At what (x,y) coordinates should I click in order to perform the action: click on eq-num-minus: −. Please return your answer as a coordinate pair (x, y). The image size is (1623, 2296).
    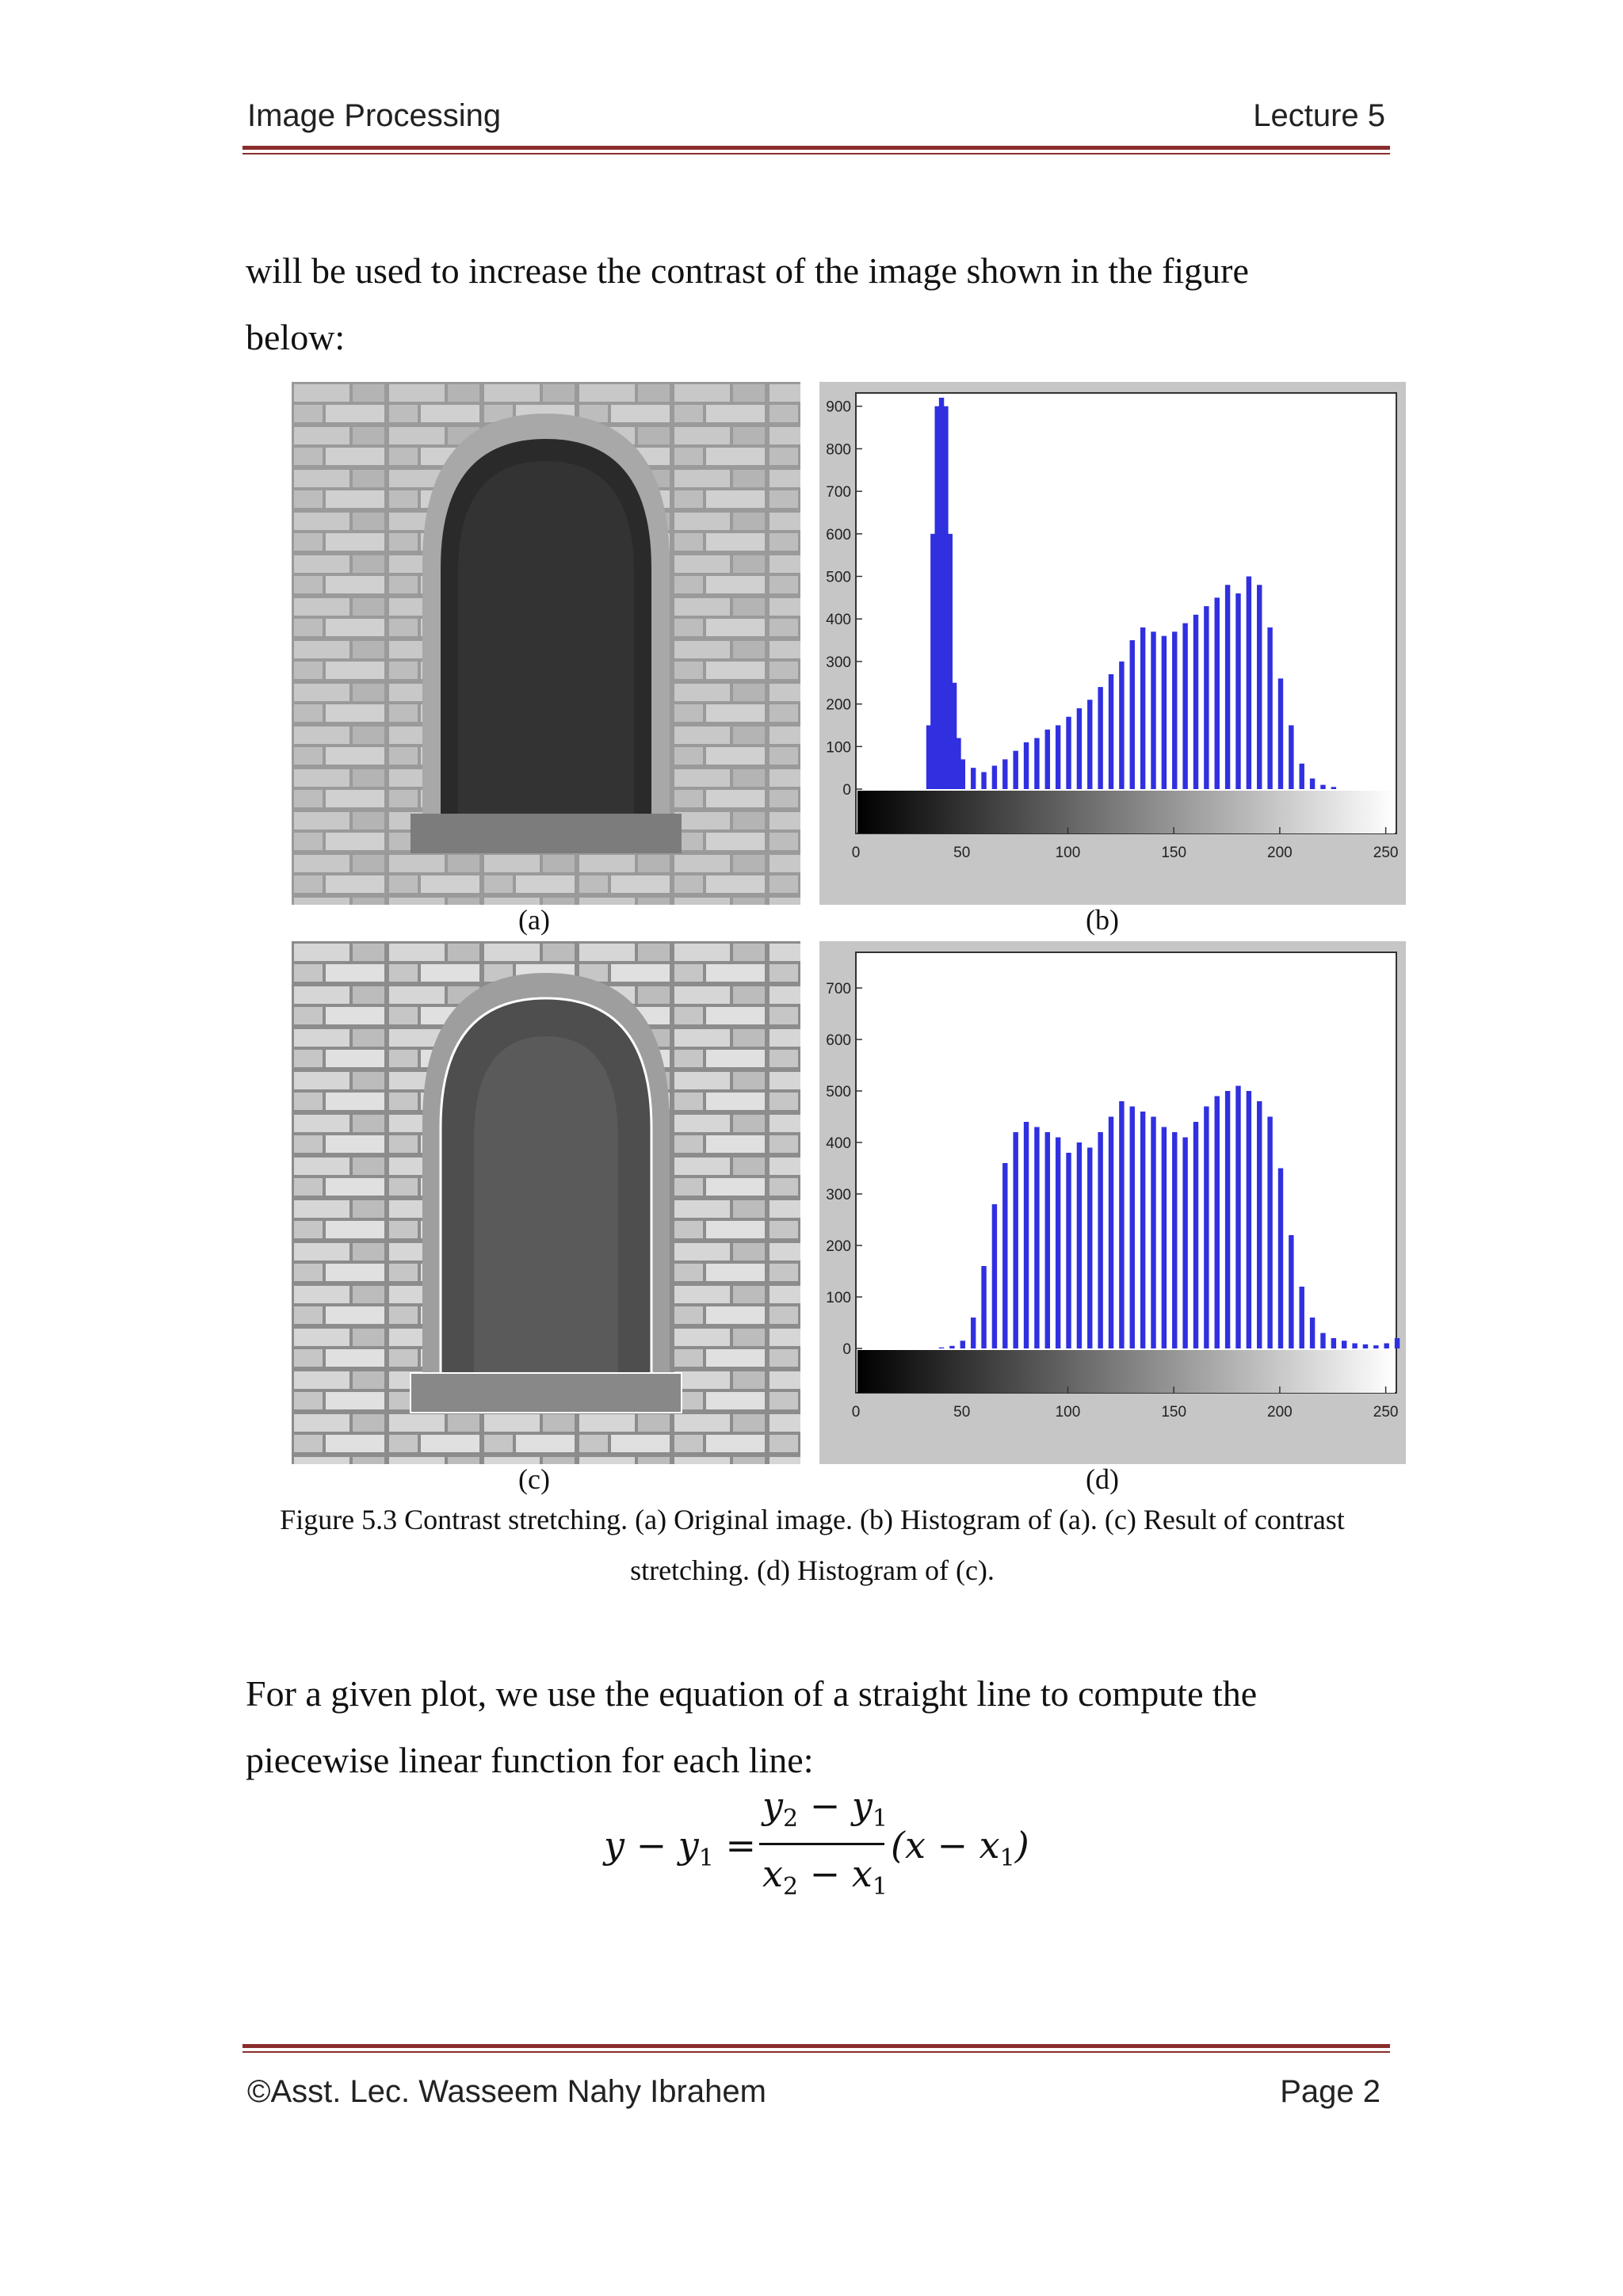
    Looking at the image, I should click on (825, 1805).